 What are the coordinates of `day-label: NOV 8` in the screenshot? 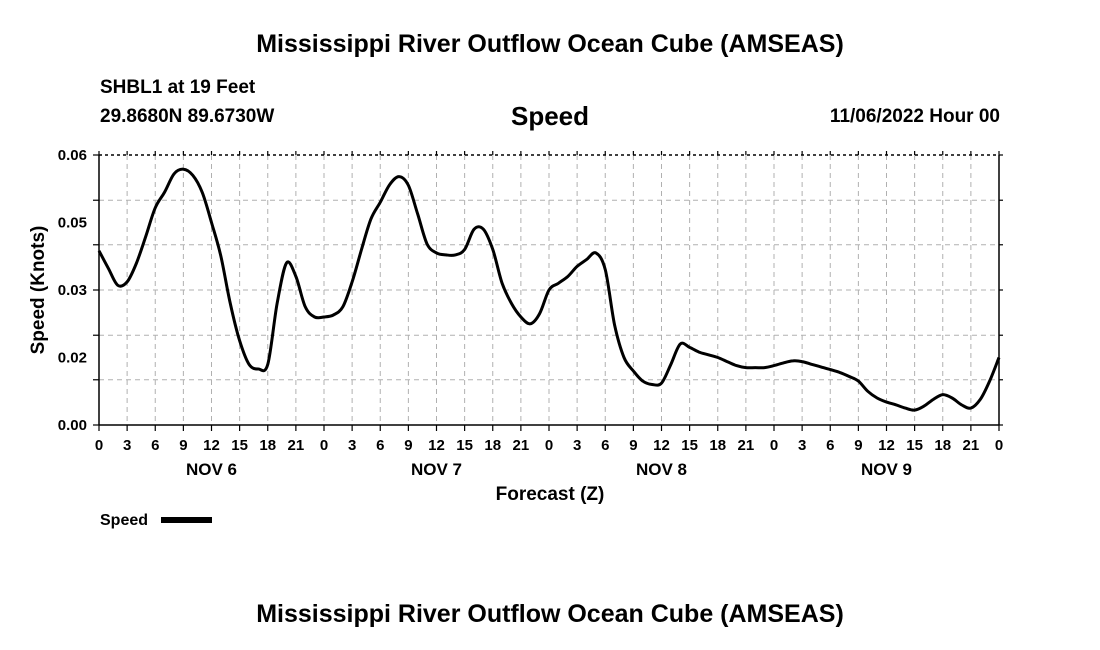 It's located at (661, 469).